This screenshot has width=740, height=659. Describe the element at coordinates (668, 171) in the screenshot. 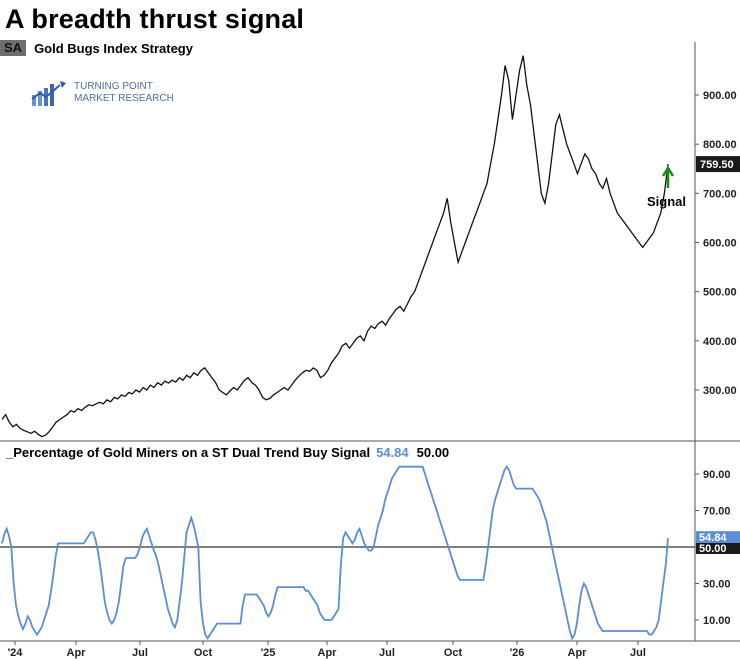

I see `signal-arrow-head-icon` at that location.